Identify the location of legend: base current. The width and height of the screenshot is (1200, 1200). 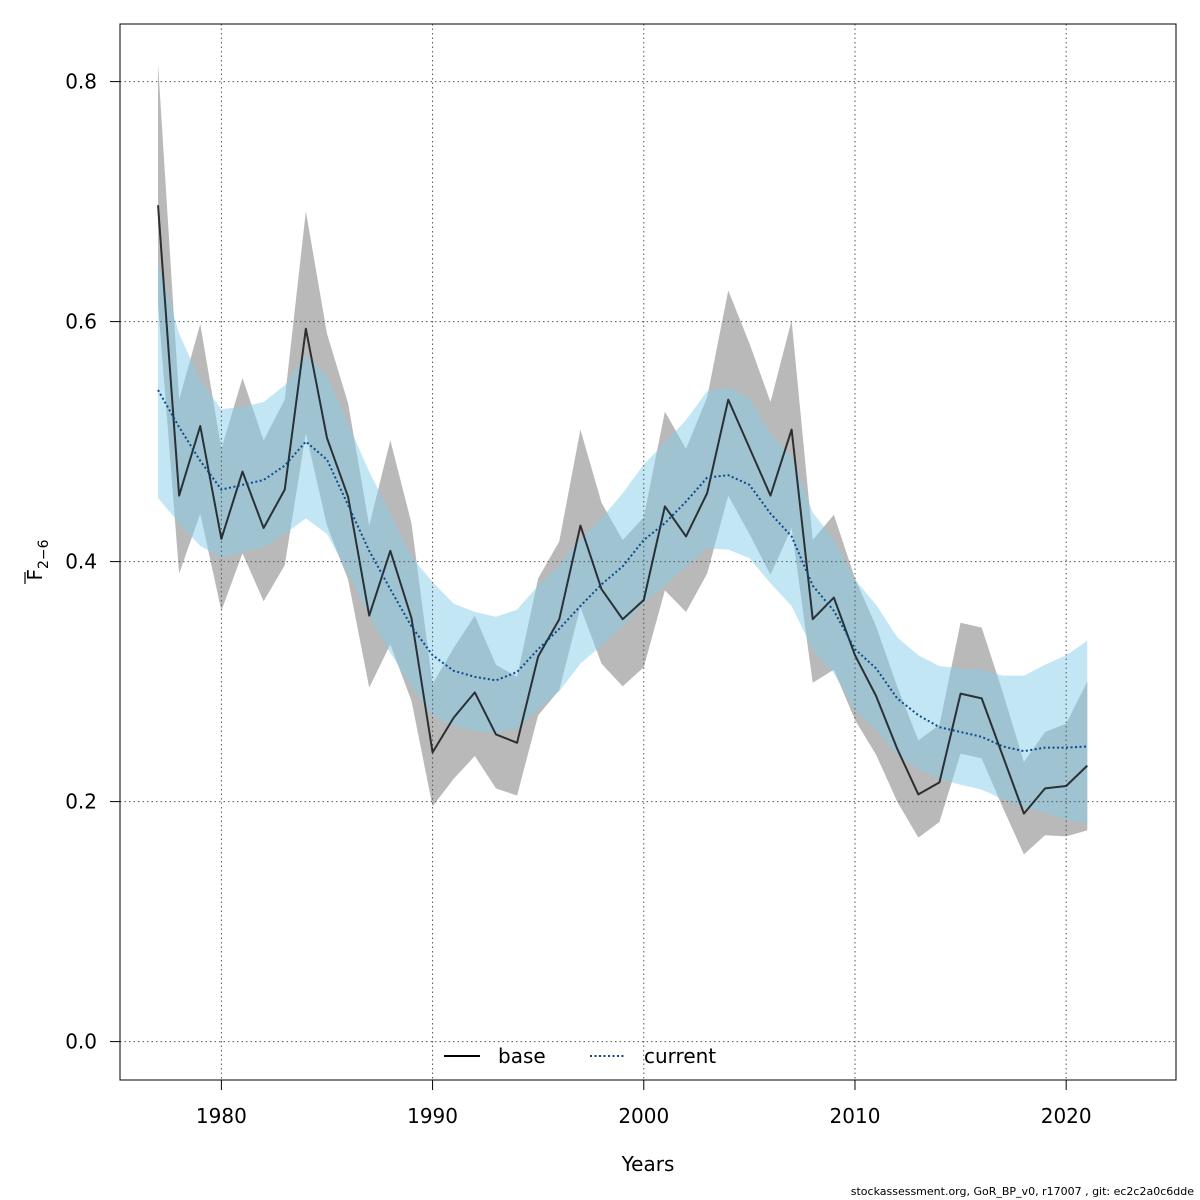
(580, 1056).